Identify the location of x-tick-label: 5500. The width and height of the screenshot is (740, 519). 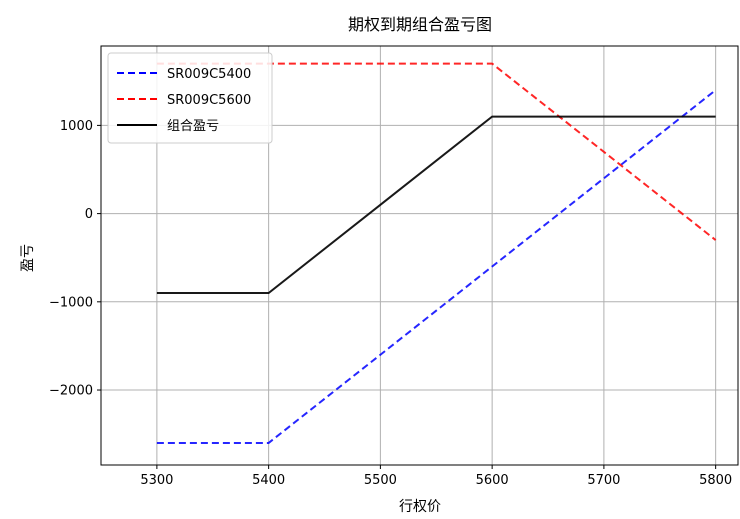
(380, 480).